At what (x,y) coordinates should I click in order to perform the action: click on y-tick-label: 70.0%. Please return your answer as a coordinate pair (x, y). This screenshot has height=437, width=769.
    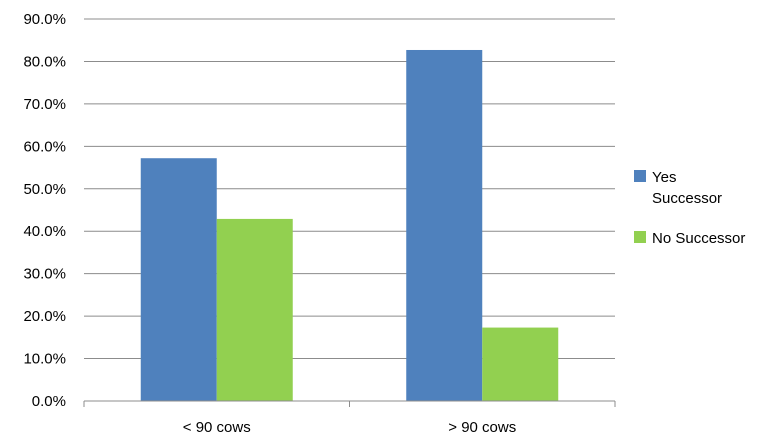
    Looking at the image, I should click on (44, 104).